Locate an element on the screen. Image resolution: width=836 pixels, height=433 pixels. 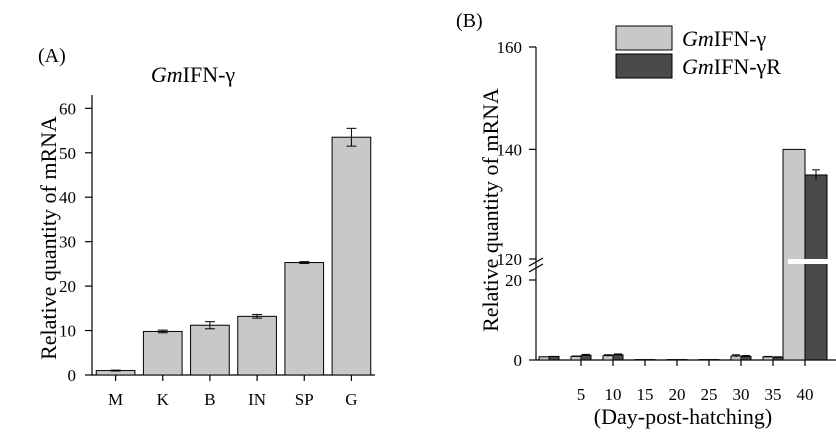
panel-a-y-tick-label: 60 is located at coordinates (67, 108).